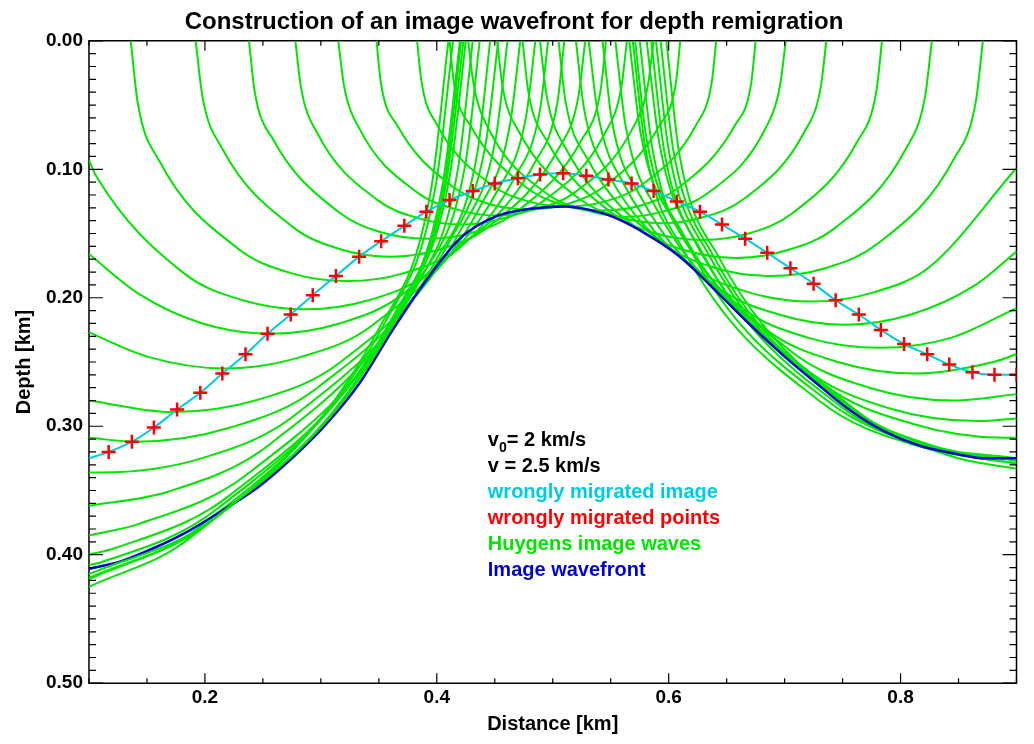 The image size is (1034, 744). Describe the element at coordinates (64, 553) in the screenshot. I see `y-tick-label: 0.40` at that location.